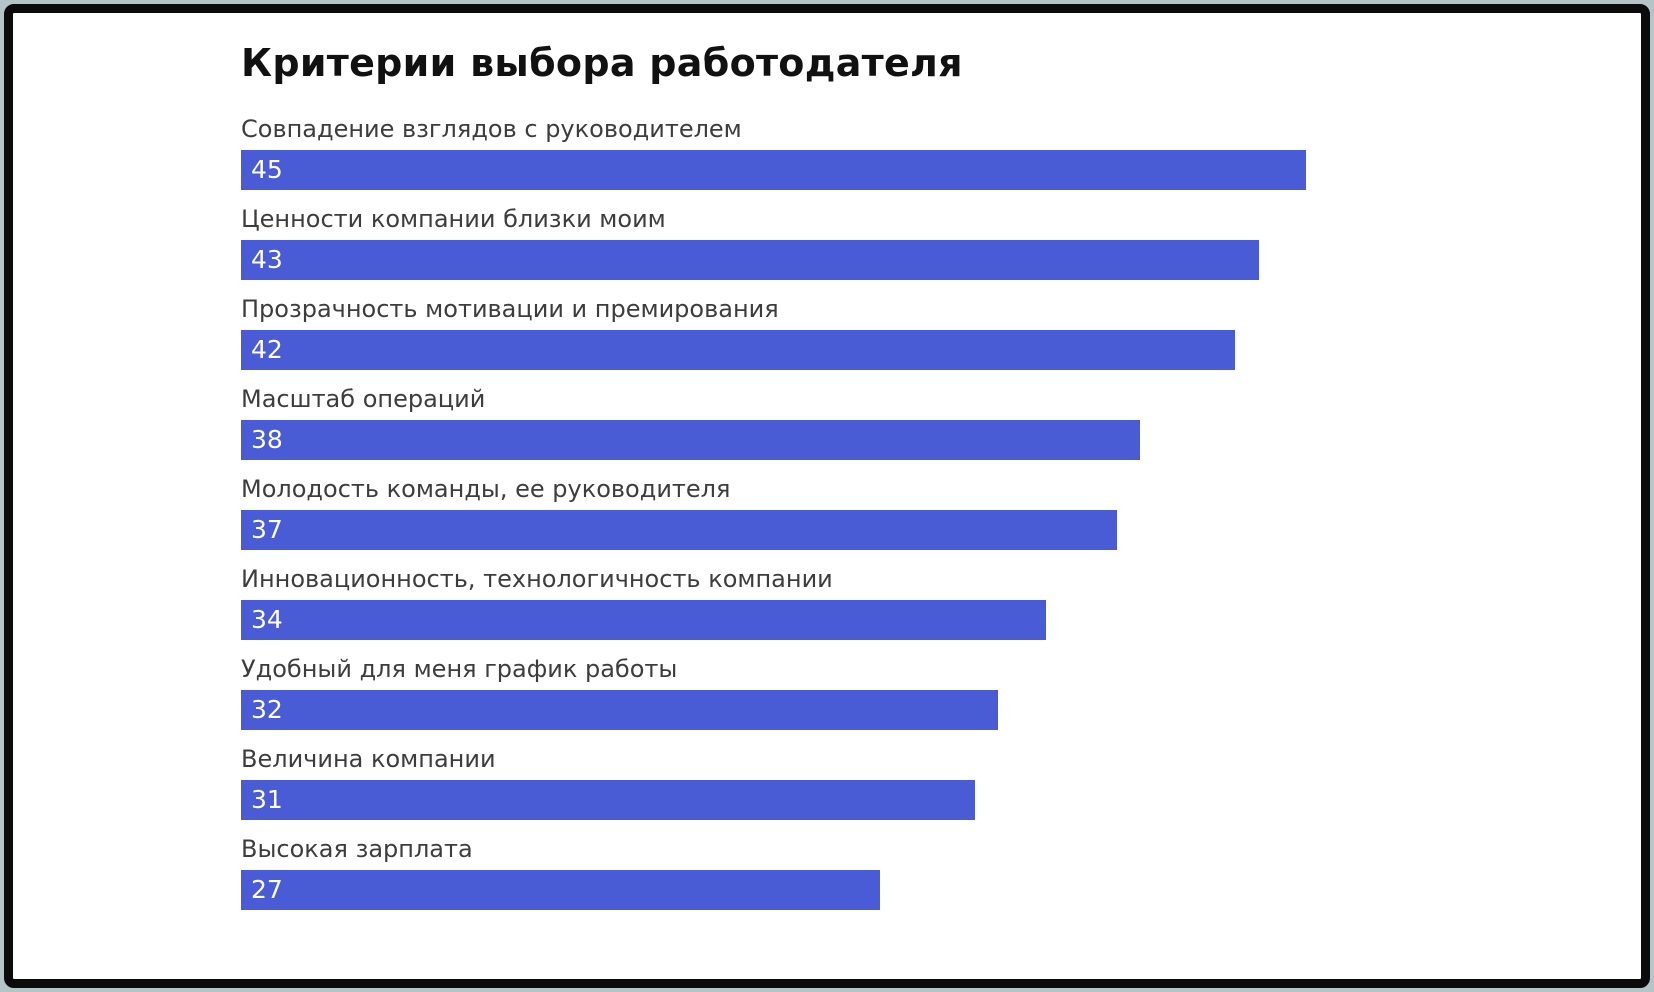 The image size is (1654, 992). I want to click on bar-value-label: 43, so click(267, 259).